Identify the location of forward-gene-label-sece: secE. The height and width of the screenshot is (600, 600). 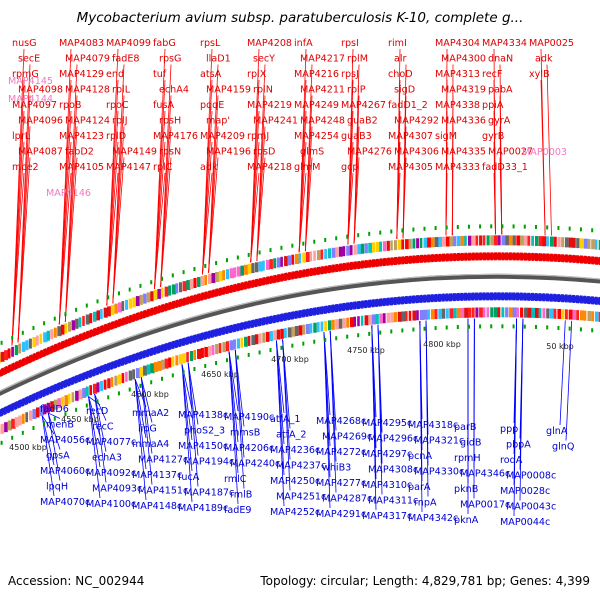
(29, 59).